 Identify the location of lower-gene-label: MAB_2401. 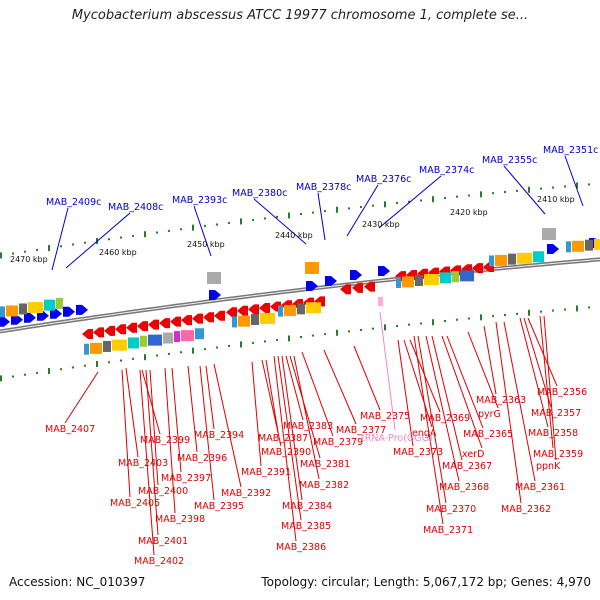
(163, 541).